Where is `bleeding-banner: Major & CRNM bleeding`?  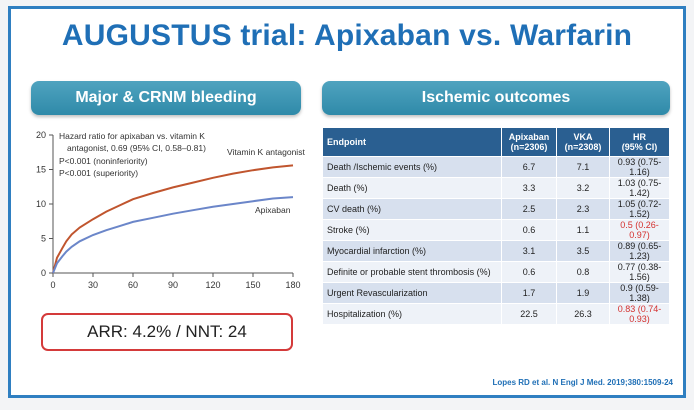
bleeding-banner: Major & CRNM bleeding is located at coordinates (166, 98).